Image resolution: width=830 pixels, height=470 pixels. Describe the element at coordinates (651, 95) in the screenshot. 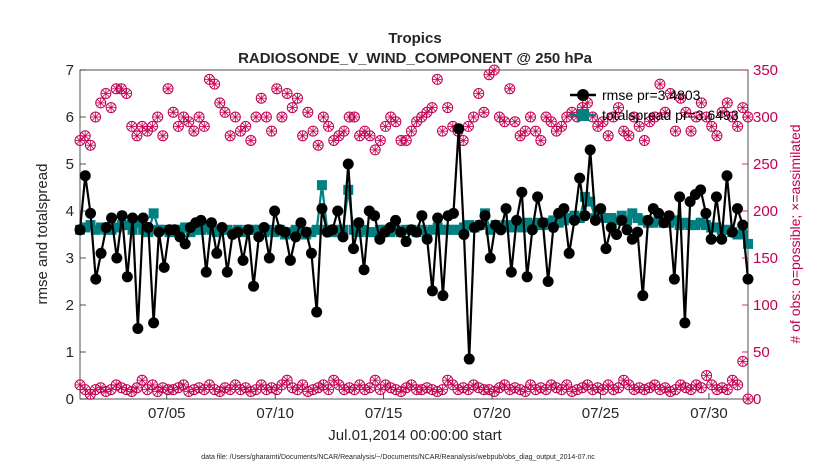

I see `legend-rmse-label: rmse pr=3.4803` at that location.